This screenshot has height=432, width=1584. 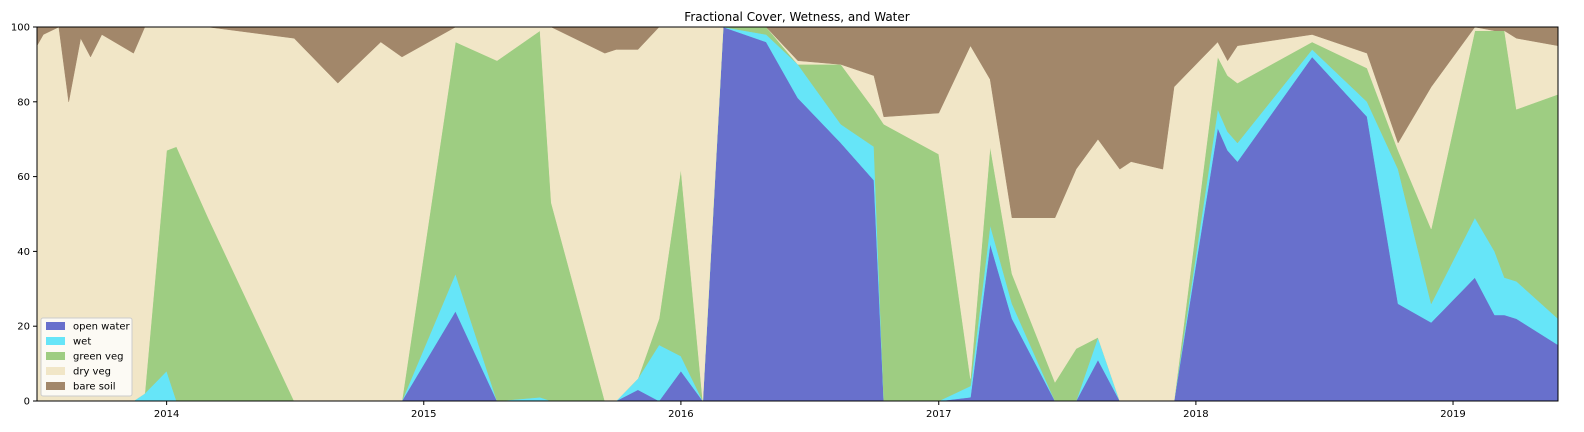 I want to click on y-tick-label: 100, so click(x=20, y=28).